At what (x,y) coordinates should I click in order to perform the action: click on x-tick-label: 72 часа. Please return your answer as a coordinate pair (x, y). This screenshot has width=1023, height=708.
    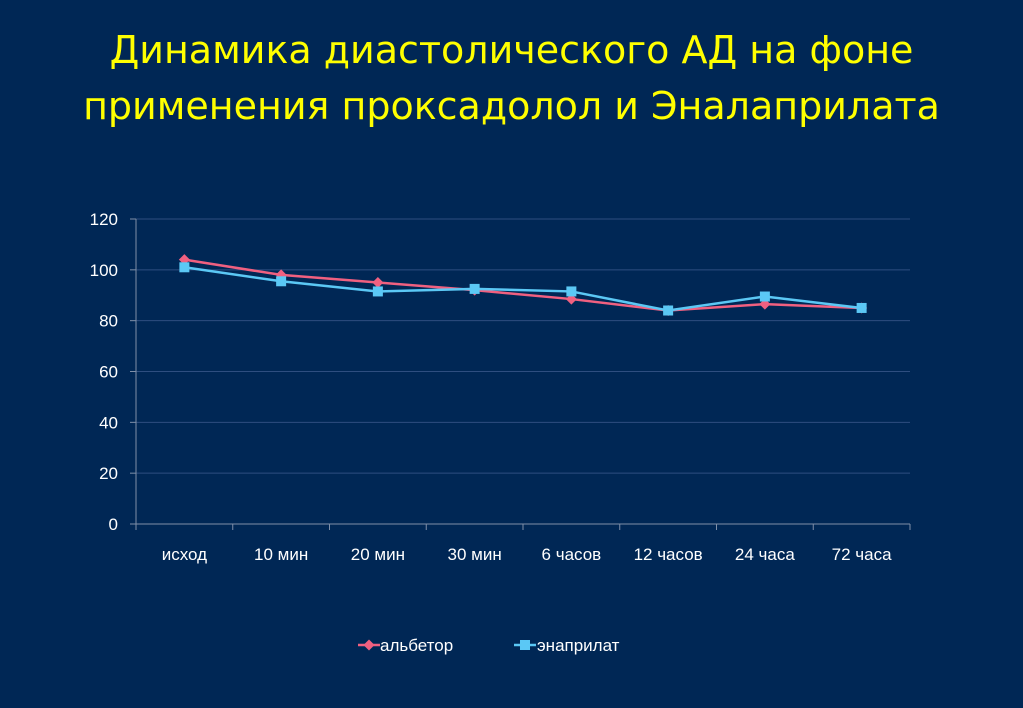
    Looking at the image, I should click on (862, 554).